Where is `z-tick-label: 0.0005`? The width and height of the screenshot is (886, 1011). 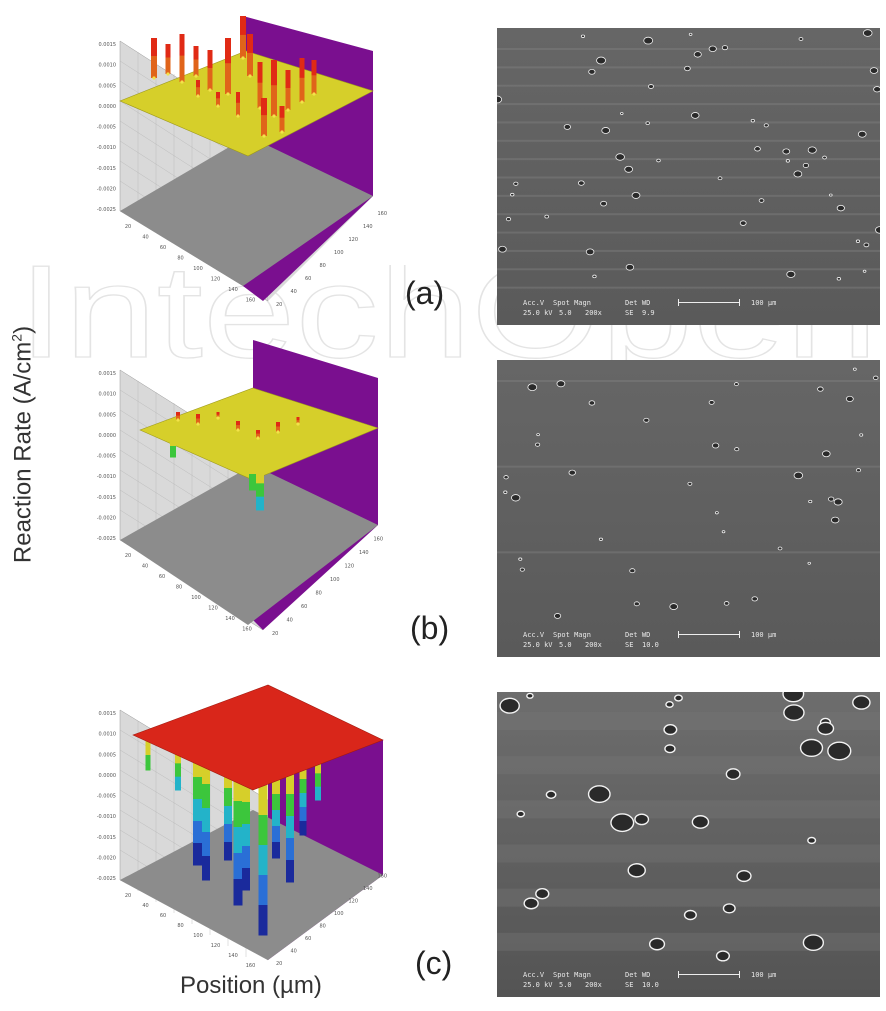
z-tick-label: 0.0005 is located at coordinates (108, 415).